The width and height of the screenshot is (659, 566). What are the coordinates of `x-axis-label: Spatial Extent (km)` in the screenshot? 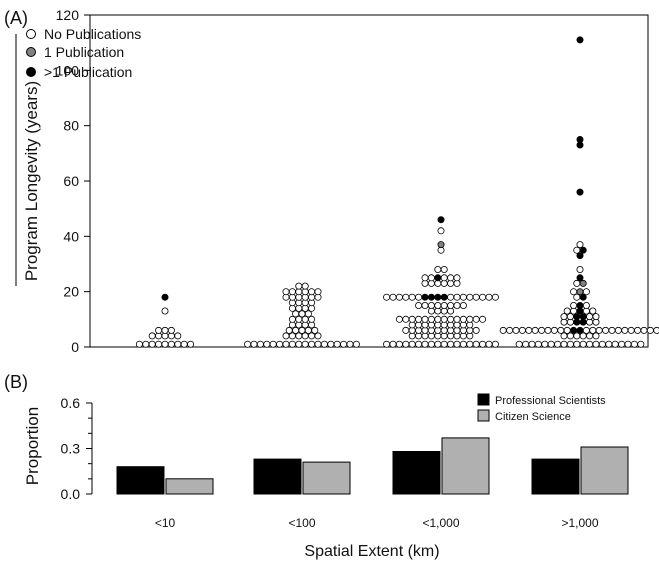 It's located at (371, 551).